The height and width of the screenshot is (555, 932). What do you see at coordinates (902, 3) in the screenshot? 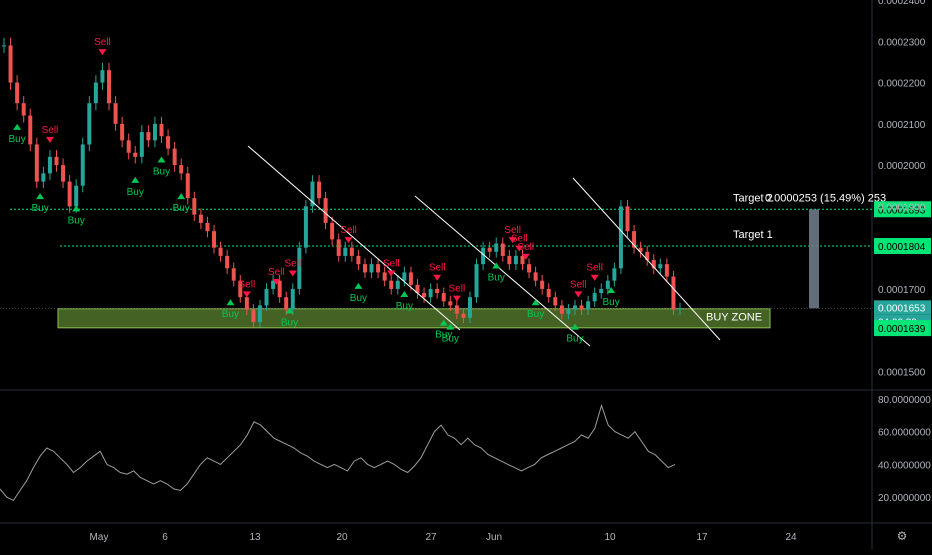
I see `price-tick-label: 0.0002400` at bounding box center [902, 3].